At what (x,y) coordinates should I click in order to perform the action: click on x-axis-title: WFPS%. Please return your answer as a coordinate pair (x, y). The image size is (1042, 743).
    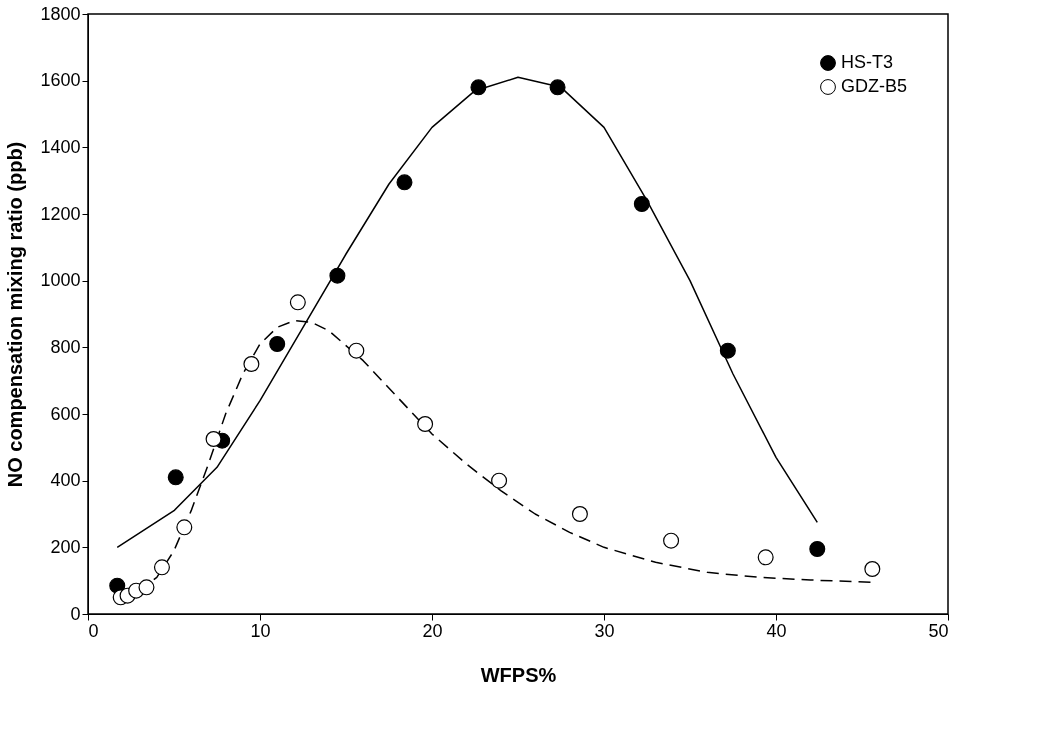
    Looking at the image, I should click on (518, 674).